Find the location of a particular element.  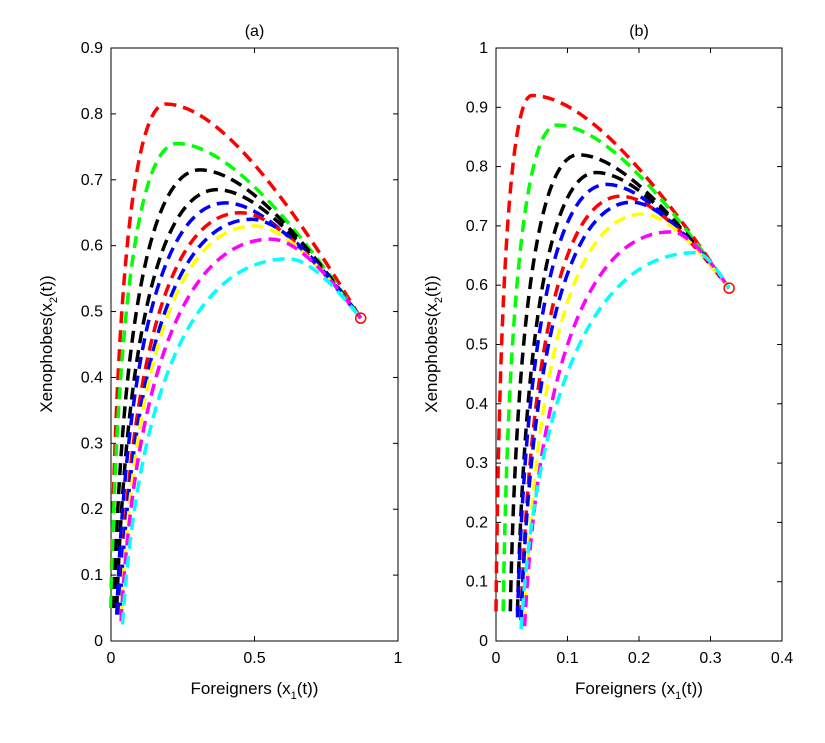

equilibrium-point-marker-b is located at coordinates (729, 288).